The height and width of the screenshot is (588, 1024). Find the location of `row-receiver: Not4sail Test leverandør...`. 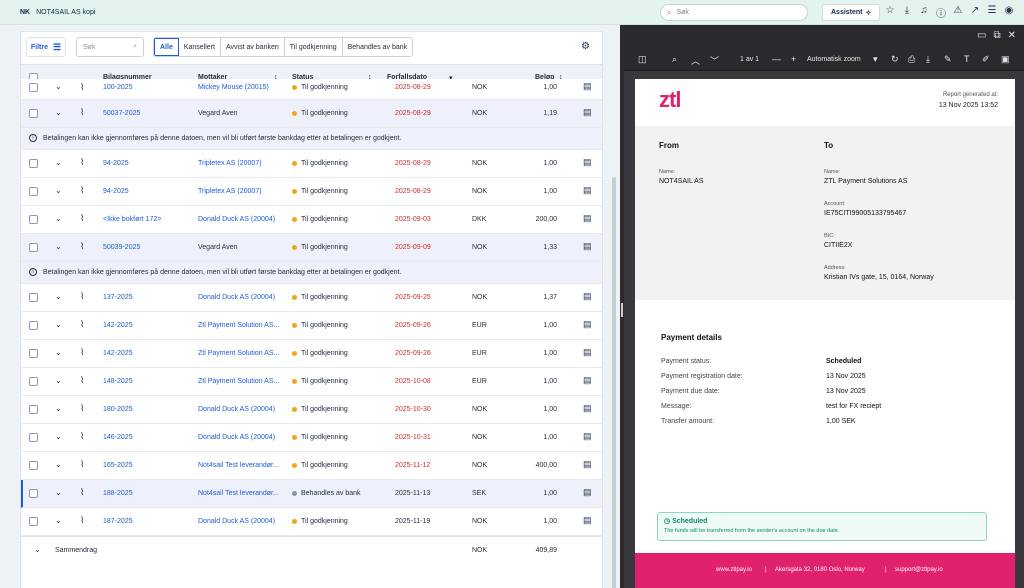

row-receiver: Not4sail Test leverandør... is located at coordinates (238, 493).